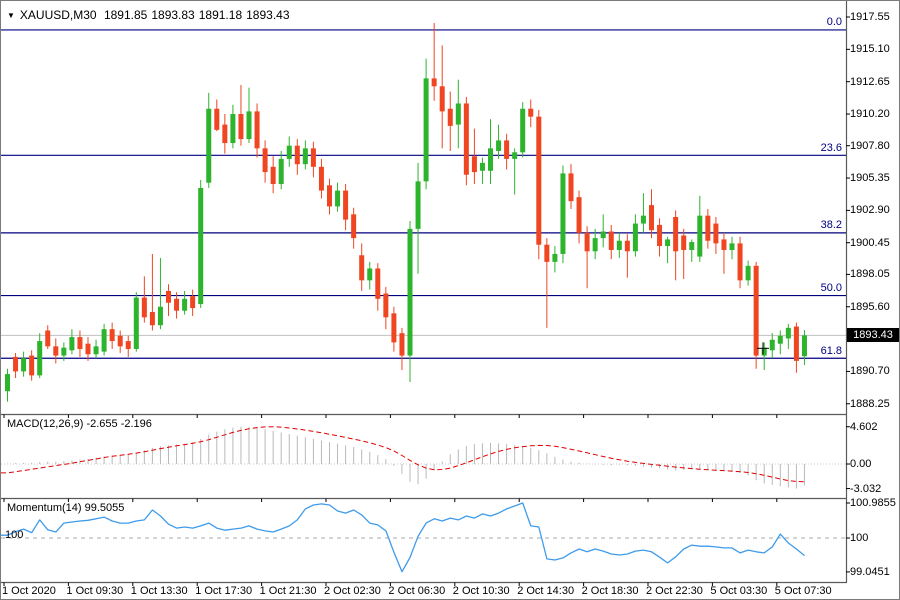 The image size is (900, 600). I want to click on quote-high: 1893.83, so click(173, 15).